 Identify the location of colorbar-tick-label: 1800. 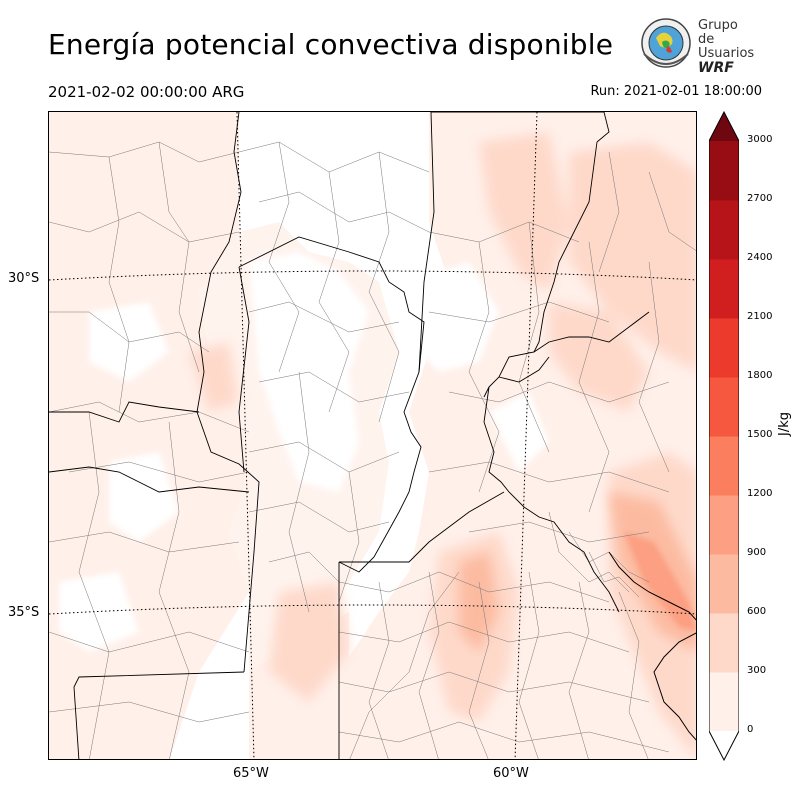
(760, 375).